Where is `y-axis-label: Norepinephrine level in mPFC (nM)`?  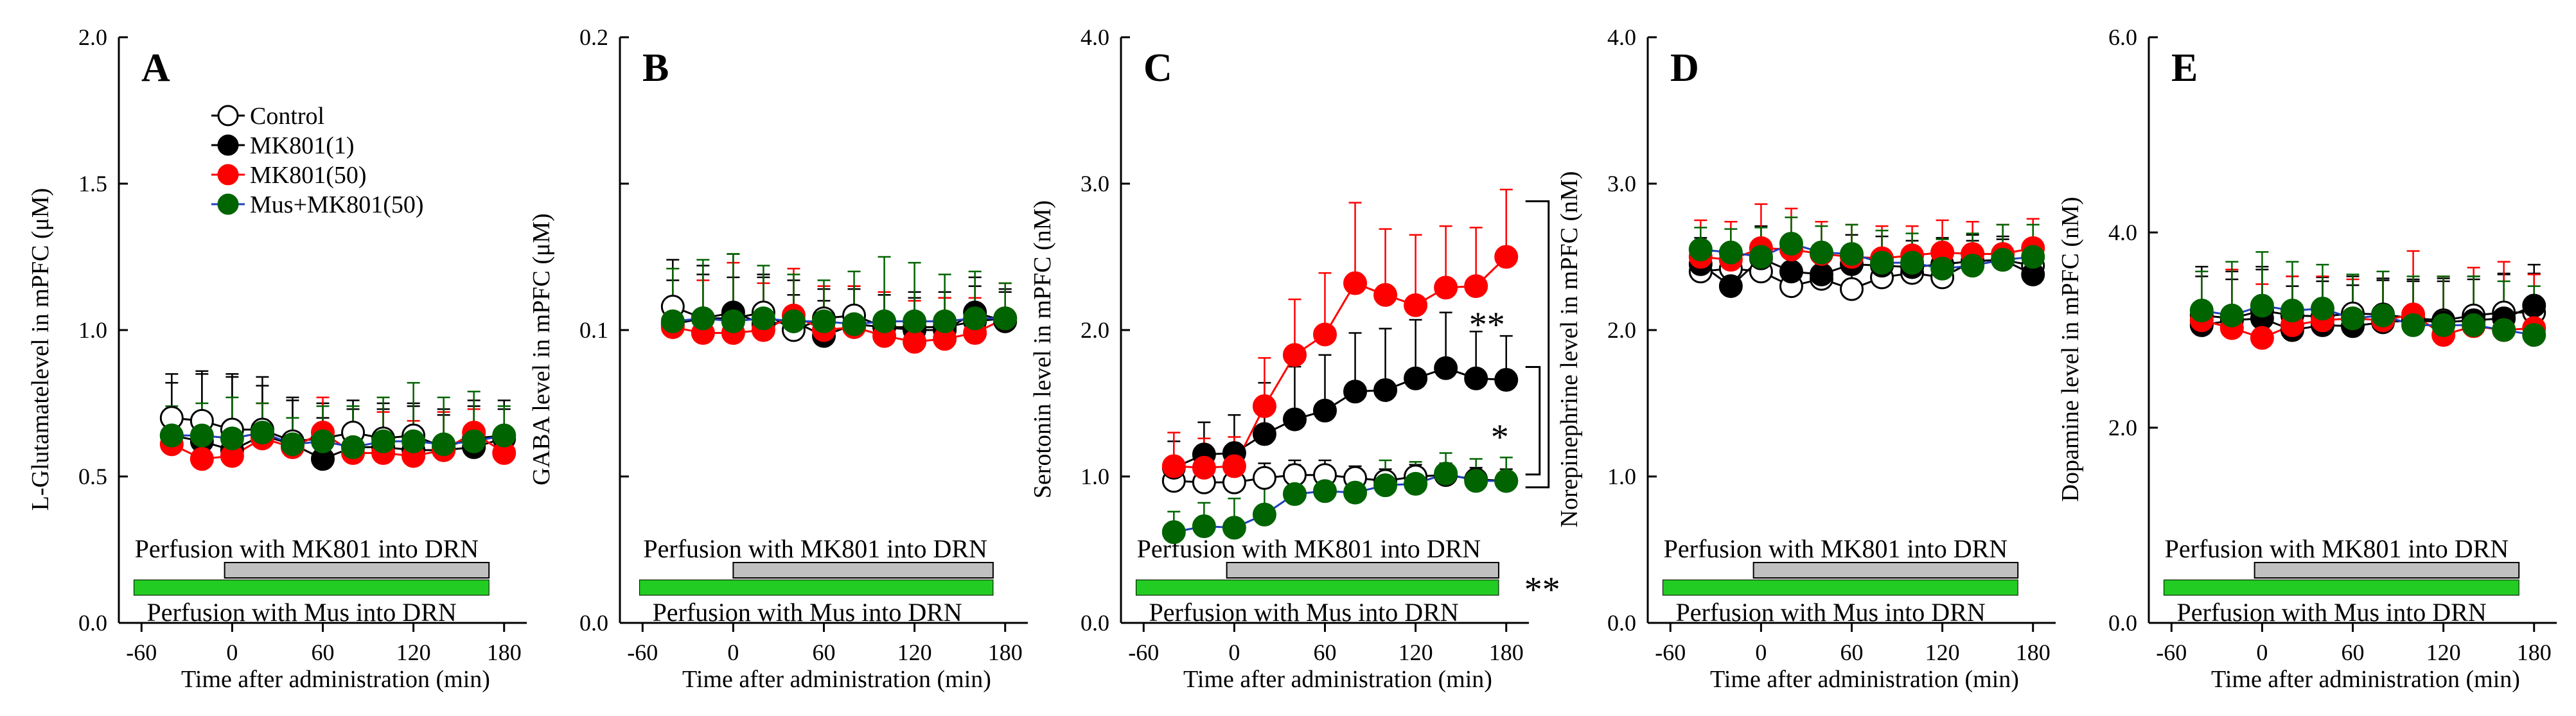 y-axis-label: Norepinephrine level in mPFC (nM) is located at coordinates (1569, 349).